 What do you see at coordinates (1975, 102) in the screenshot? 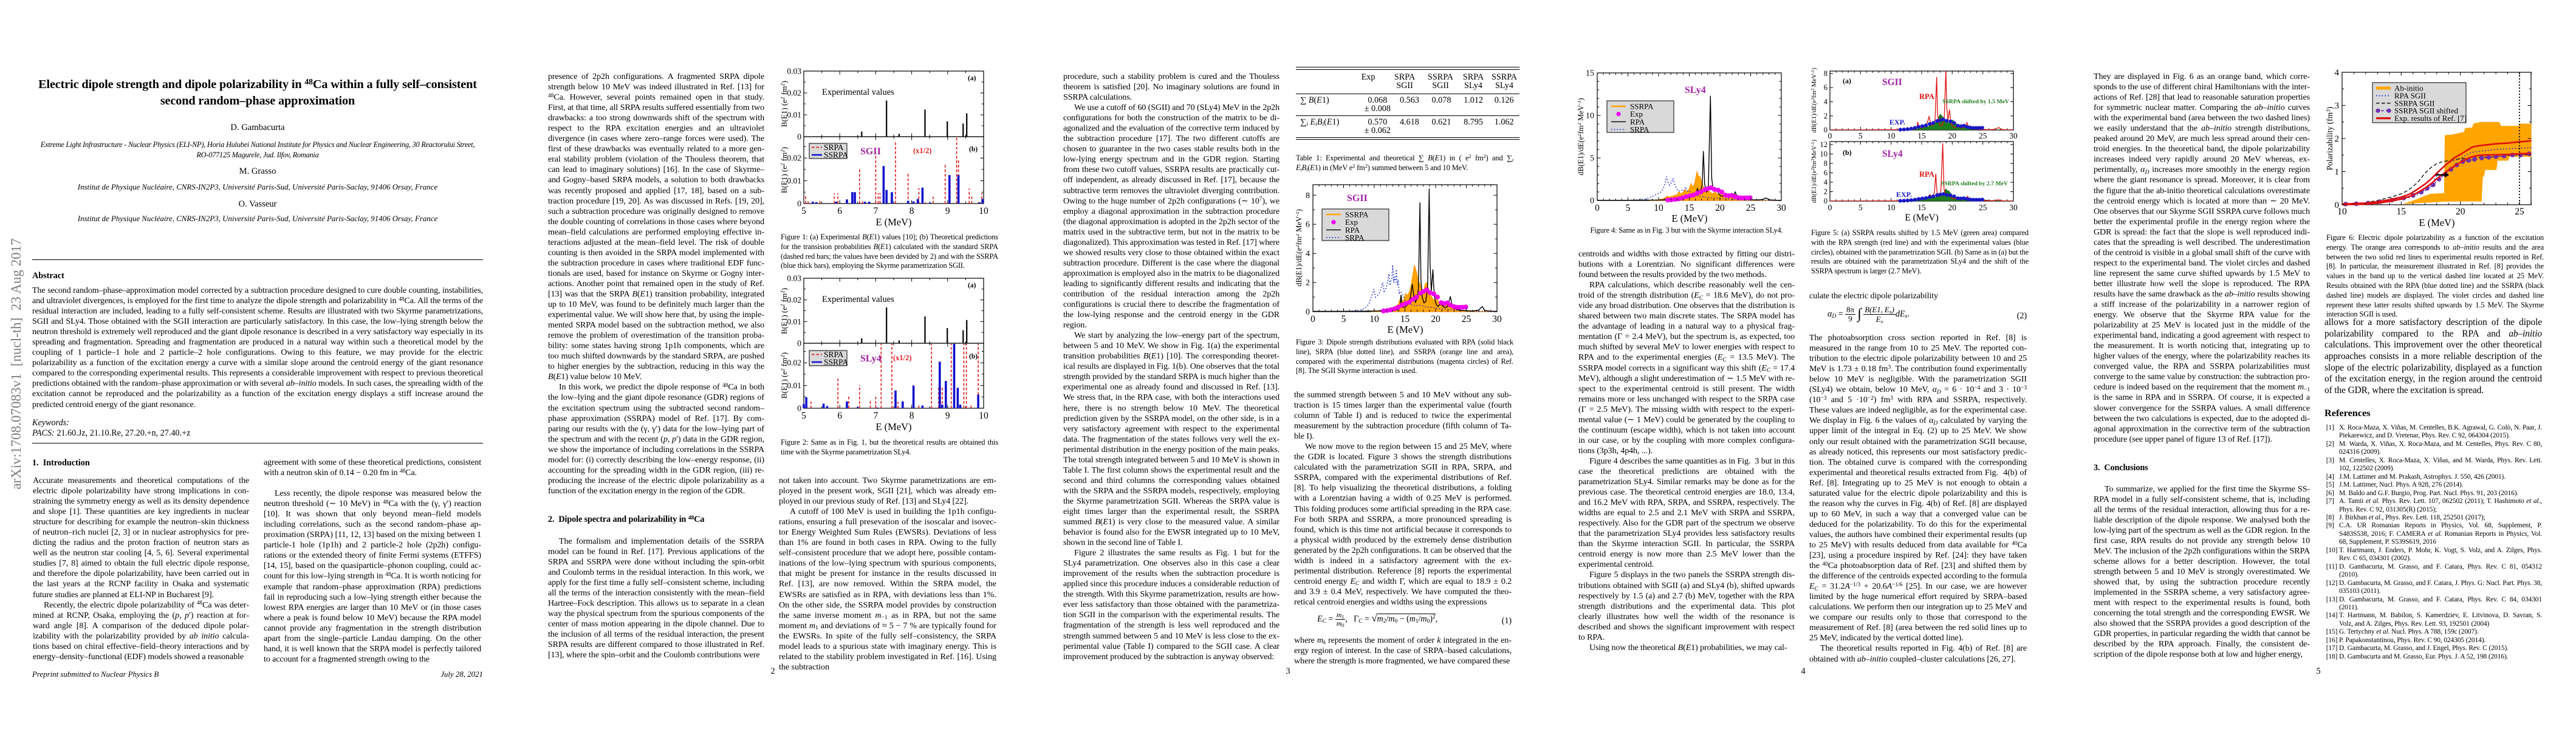
I see `svg-text: SSRPA shifted by 1.5 MeV` at bounding box center [1975, 102].